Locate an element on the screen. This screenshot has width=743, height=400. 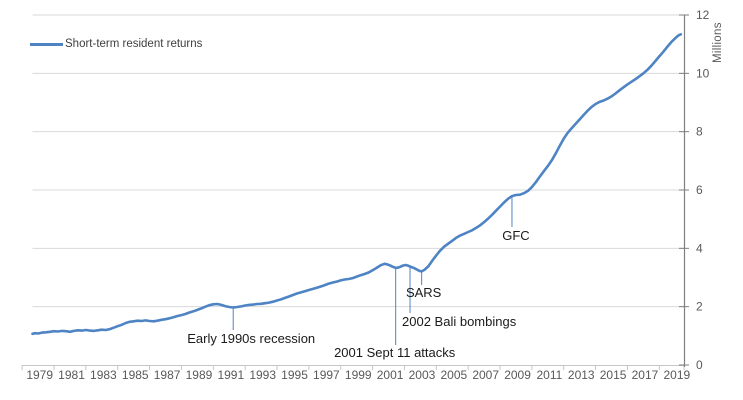
legend-label: Short-term resident returns is located at coordinates (134, 44).